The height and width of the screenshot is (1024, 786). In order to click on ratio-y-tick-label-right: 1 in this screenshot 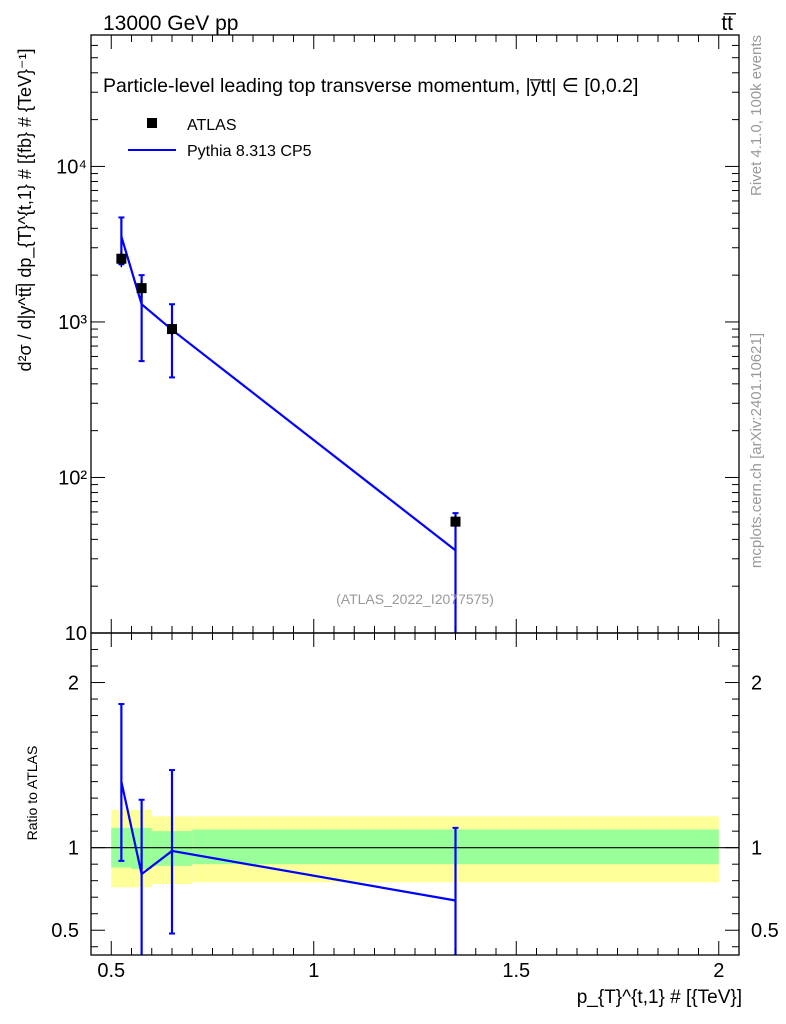, I will do `click(756, 849)`.